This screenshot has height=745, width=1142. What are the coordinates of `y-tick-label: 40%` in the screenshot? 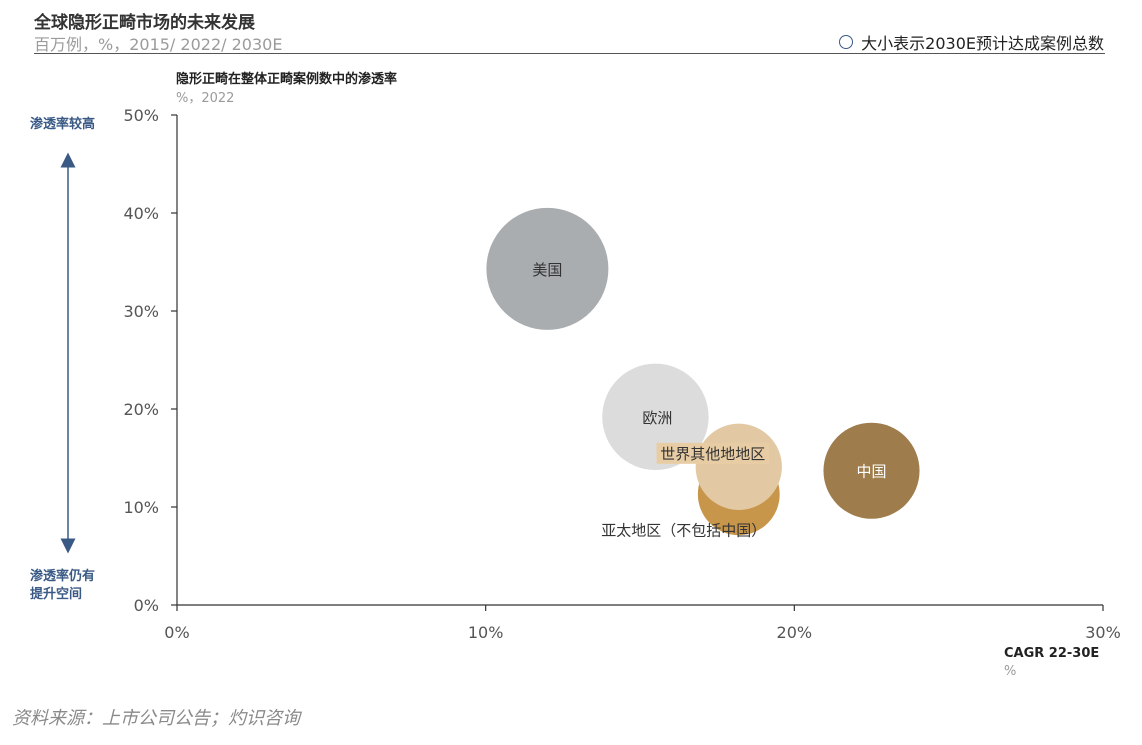 It's located at (141, 213).